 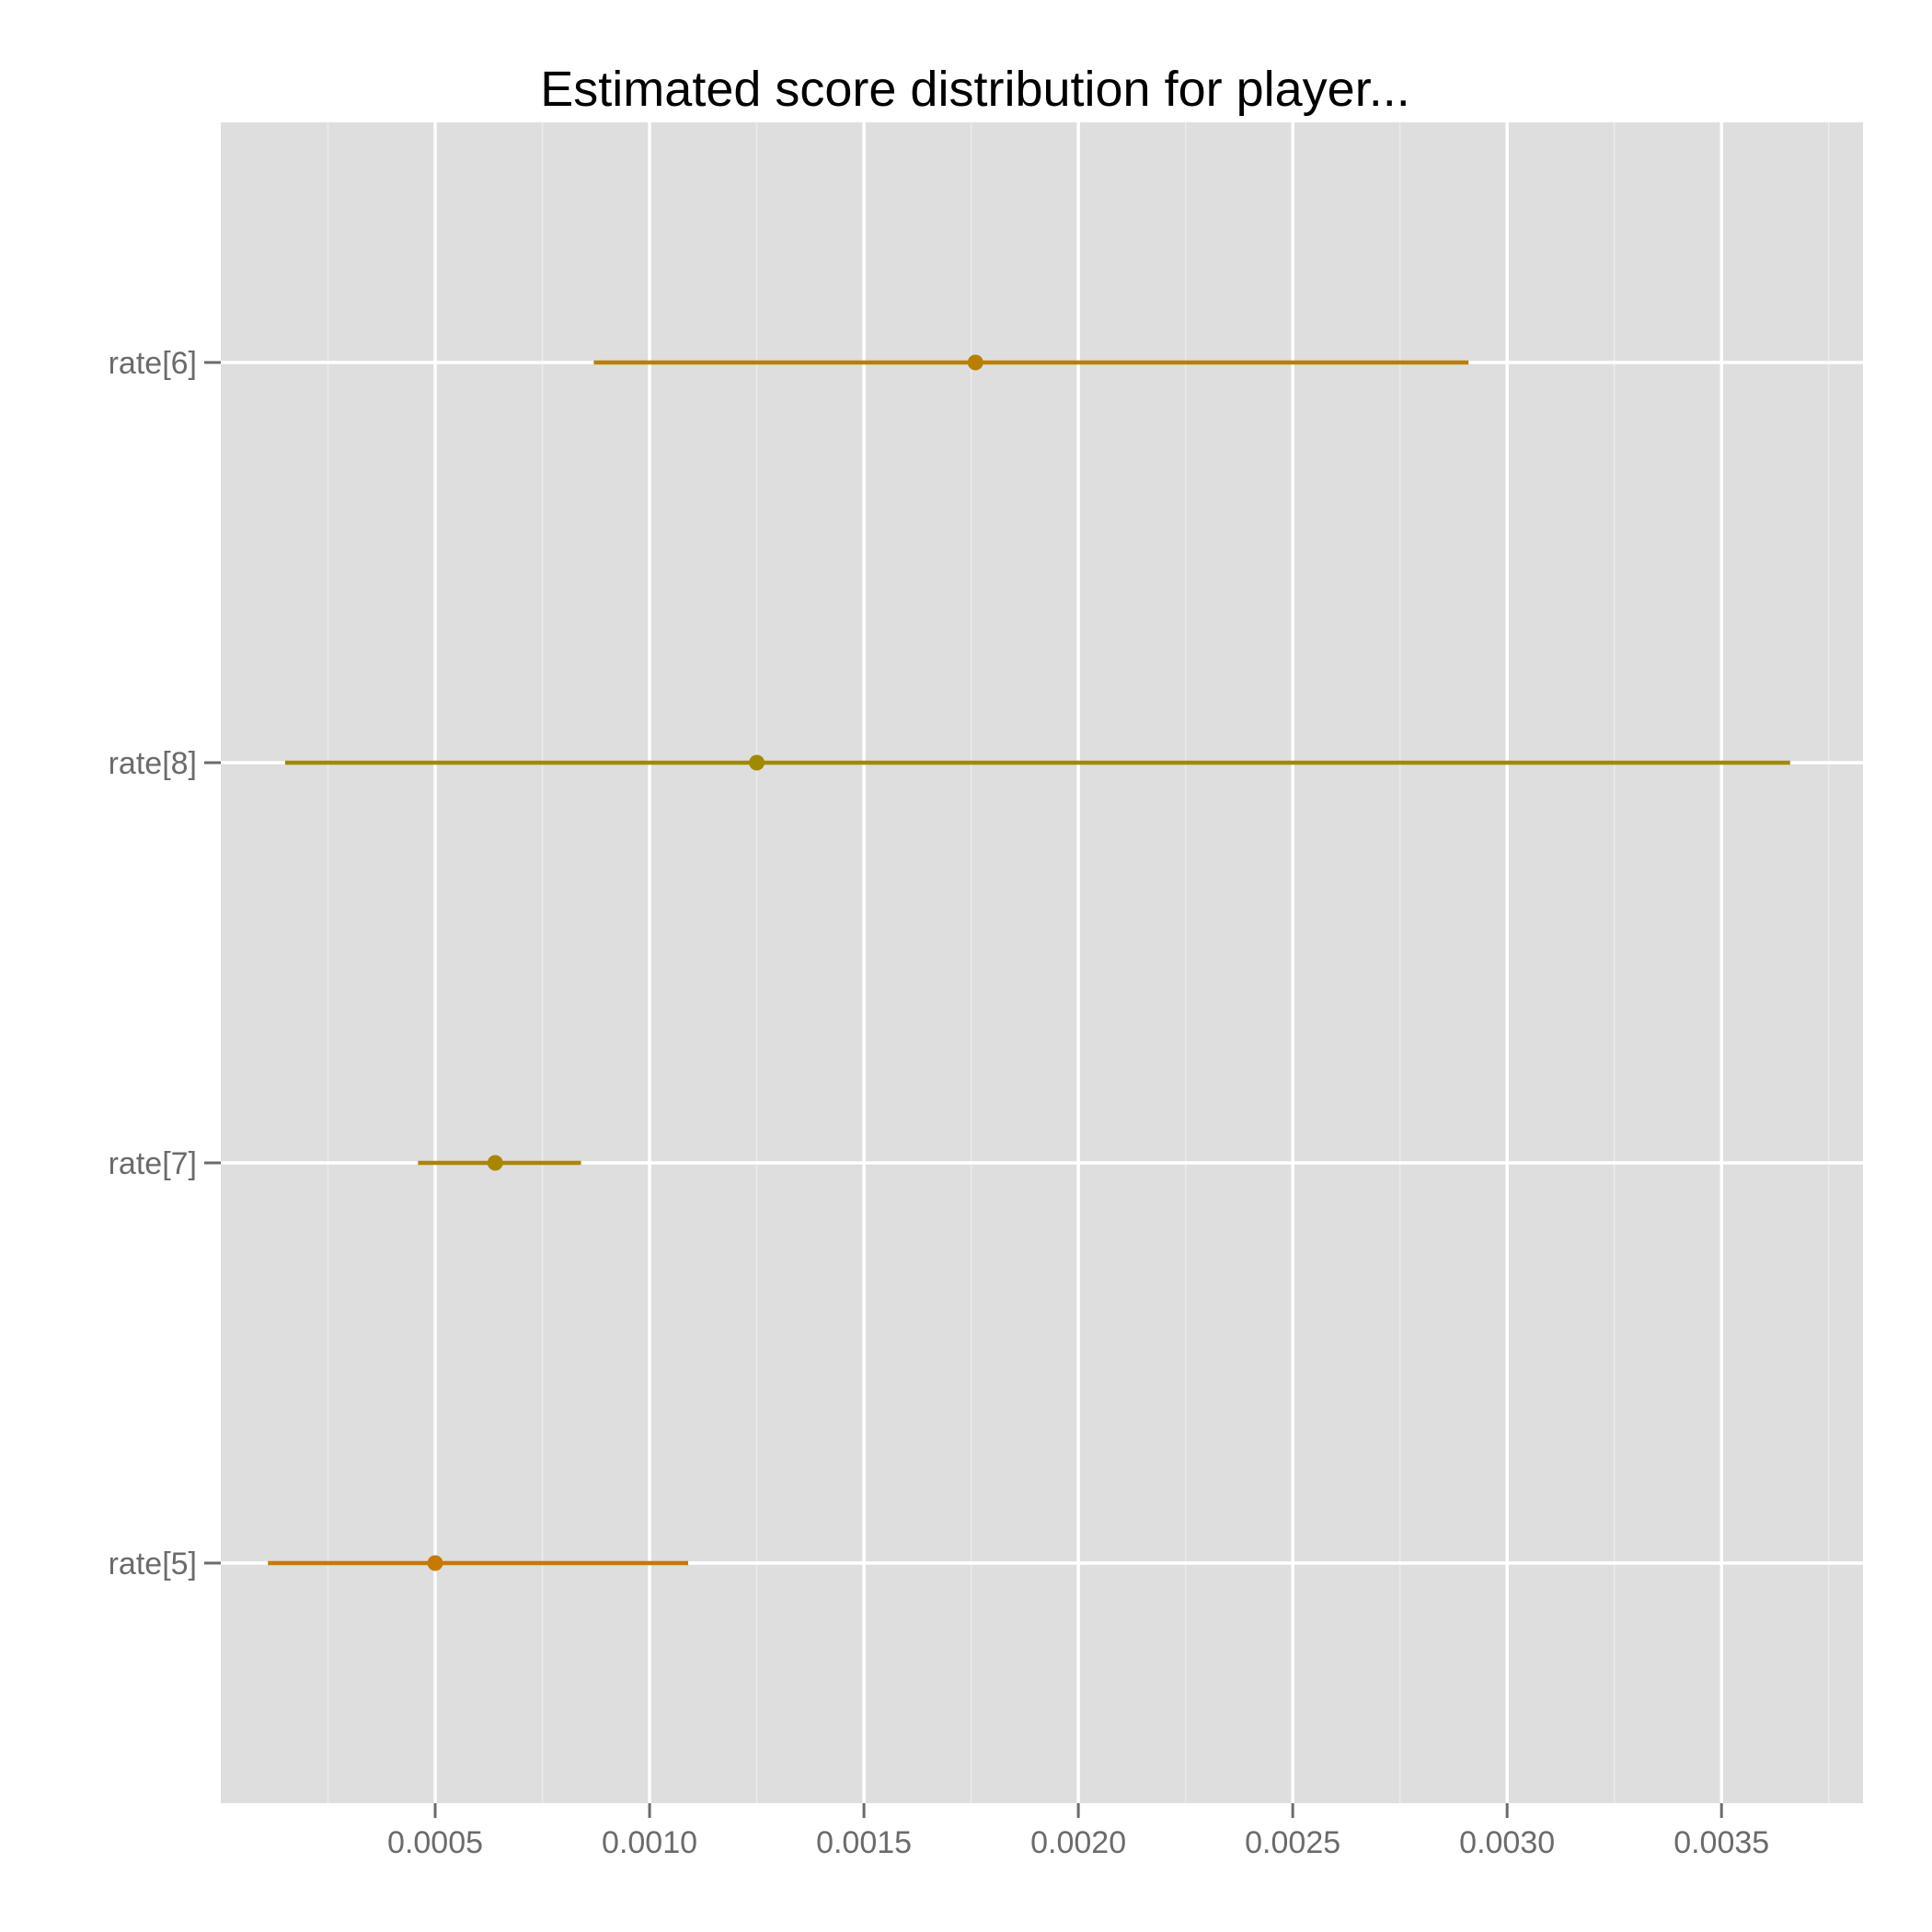 I want to click on y-tick-label: rate[7], so click(x=153, y=1163).